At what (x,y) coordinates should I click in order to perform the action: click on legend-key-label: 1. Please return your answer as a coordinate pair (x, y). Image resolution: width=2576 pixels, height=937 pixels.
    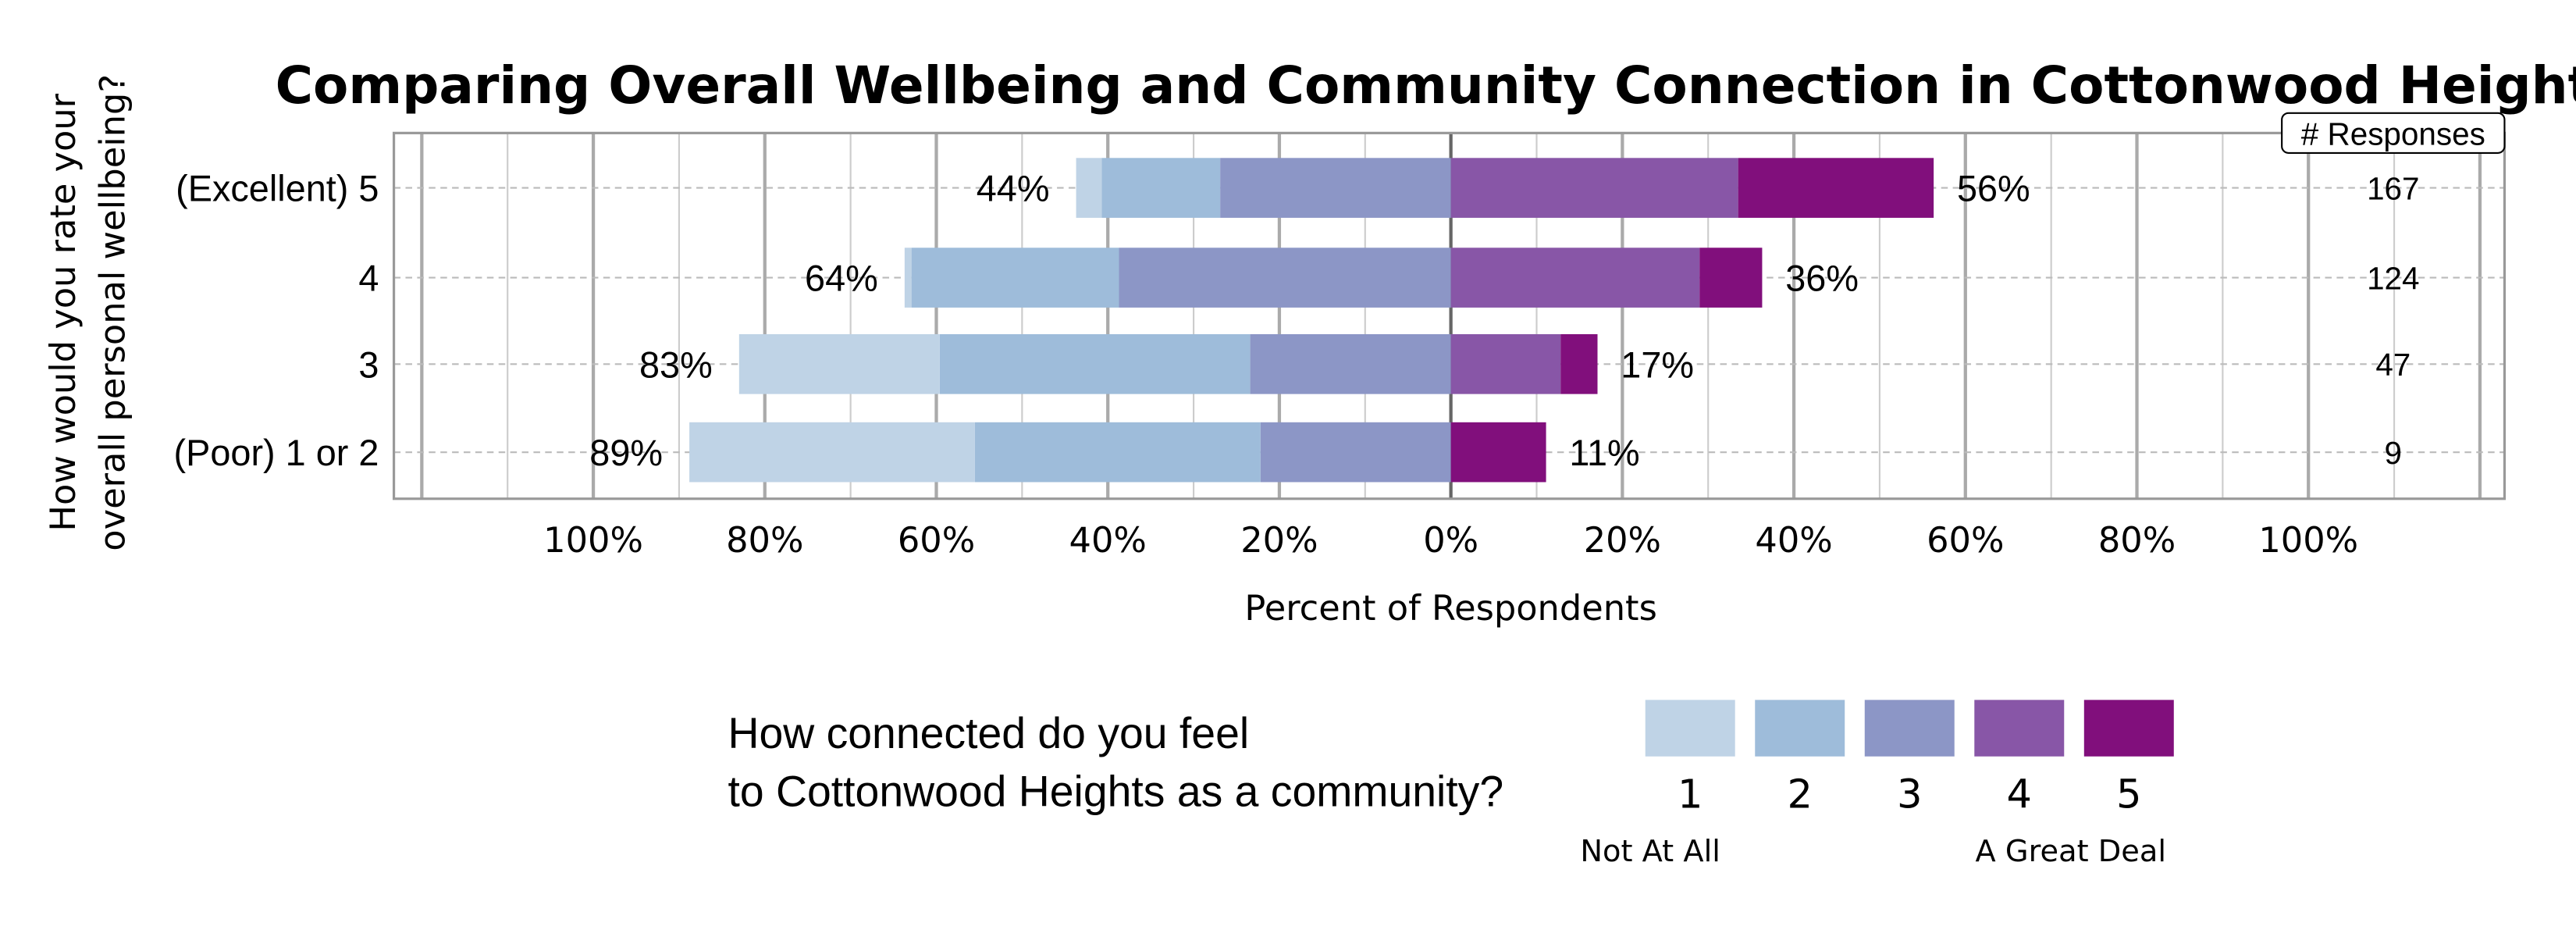
    Looking at the image, I should click on (1690, 795).